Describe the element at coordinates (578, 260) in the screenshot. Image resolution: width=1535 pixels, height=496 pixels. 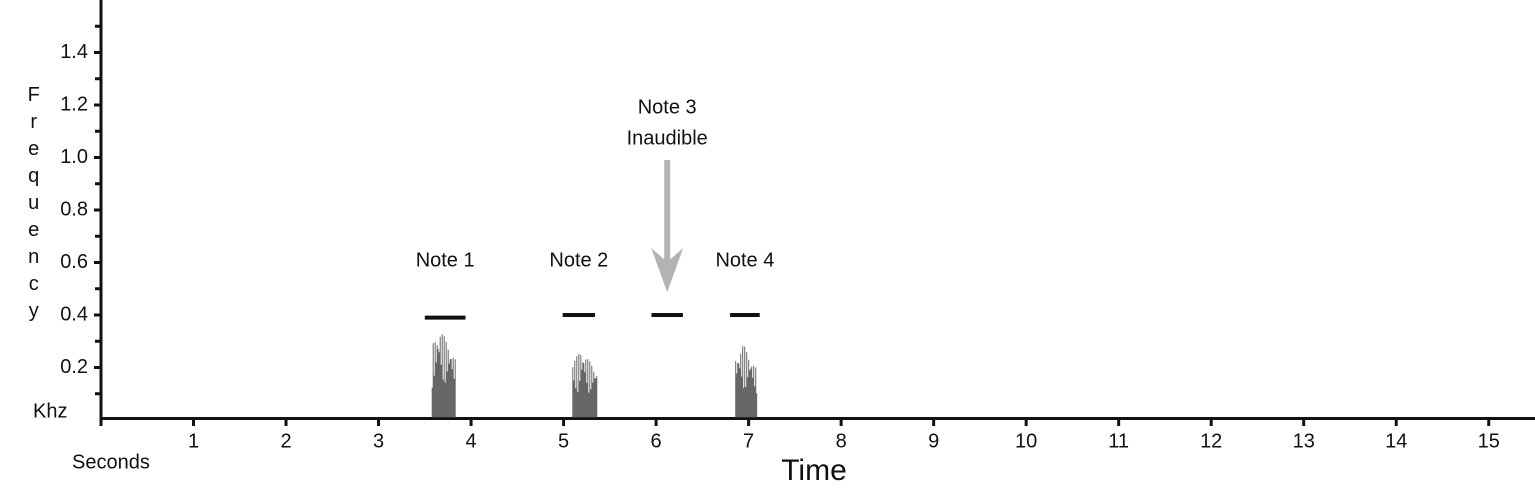
I see `note-label: Note 2` at that location.